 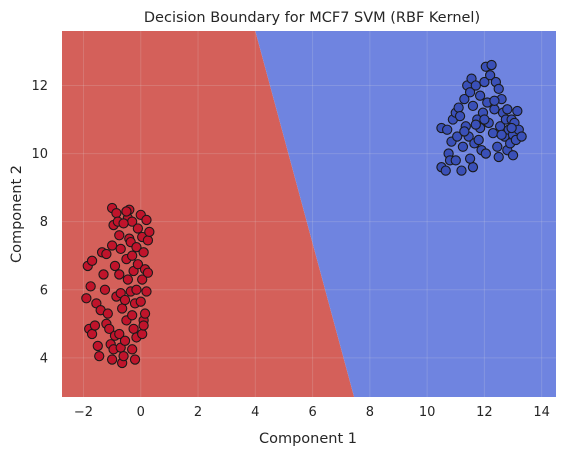 I want to click on y-axis-ticks: 4 6 8 10 12, so click(x=39, y=222).